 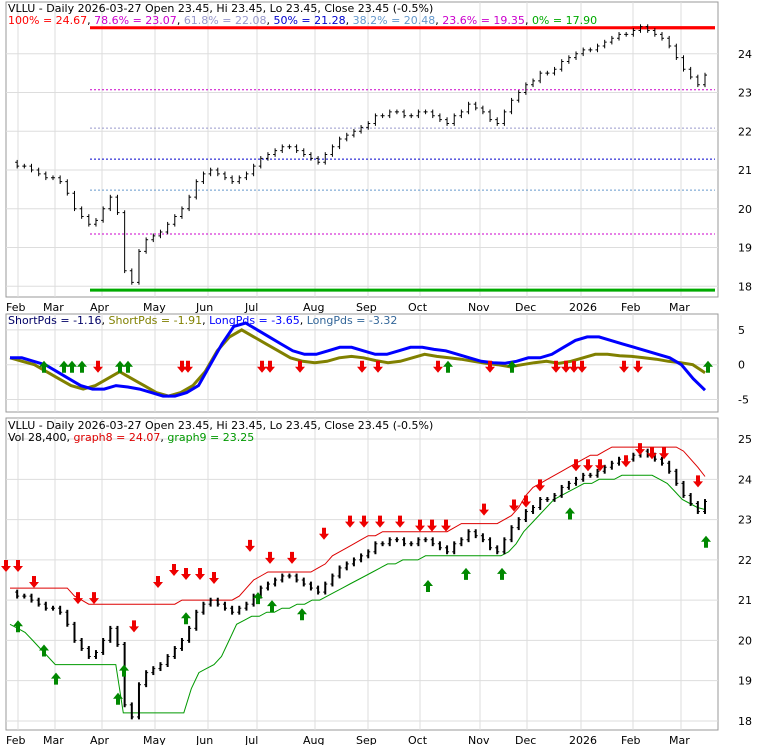 I want to click on y-tick-label: 19, so click(x=745, y=248).